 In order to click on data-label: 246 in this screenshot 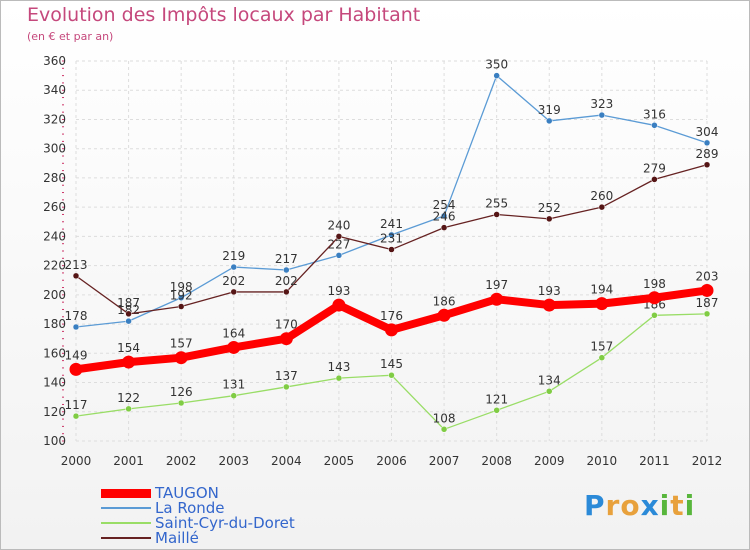, I will do `click(444, 217)`.